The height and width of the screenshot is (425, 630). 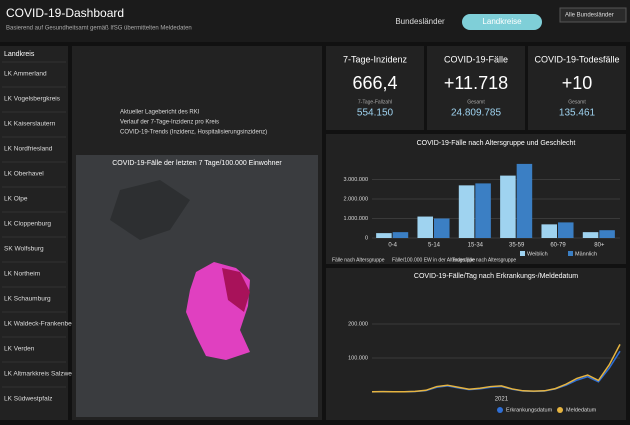 I want to click on x-tick-label: 35-59, so click(x=517, y=246).